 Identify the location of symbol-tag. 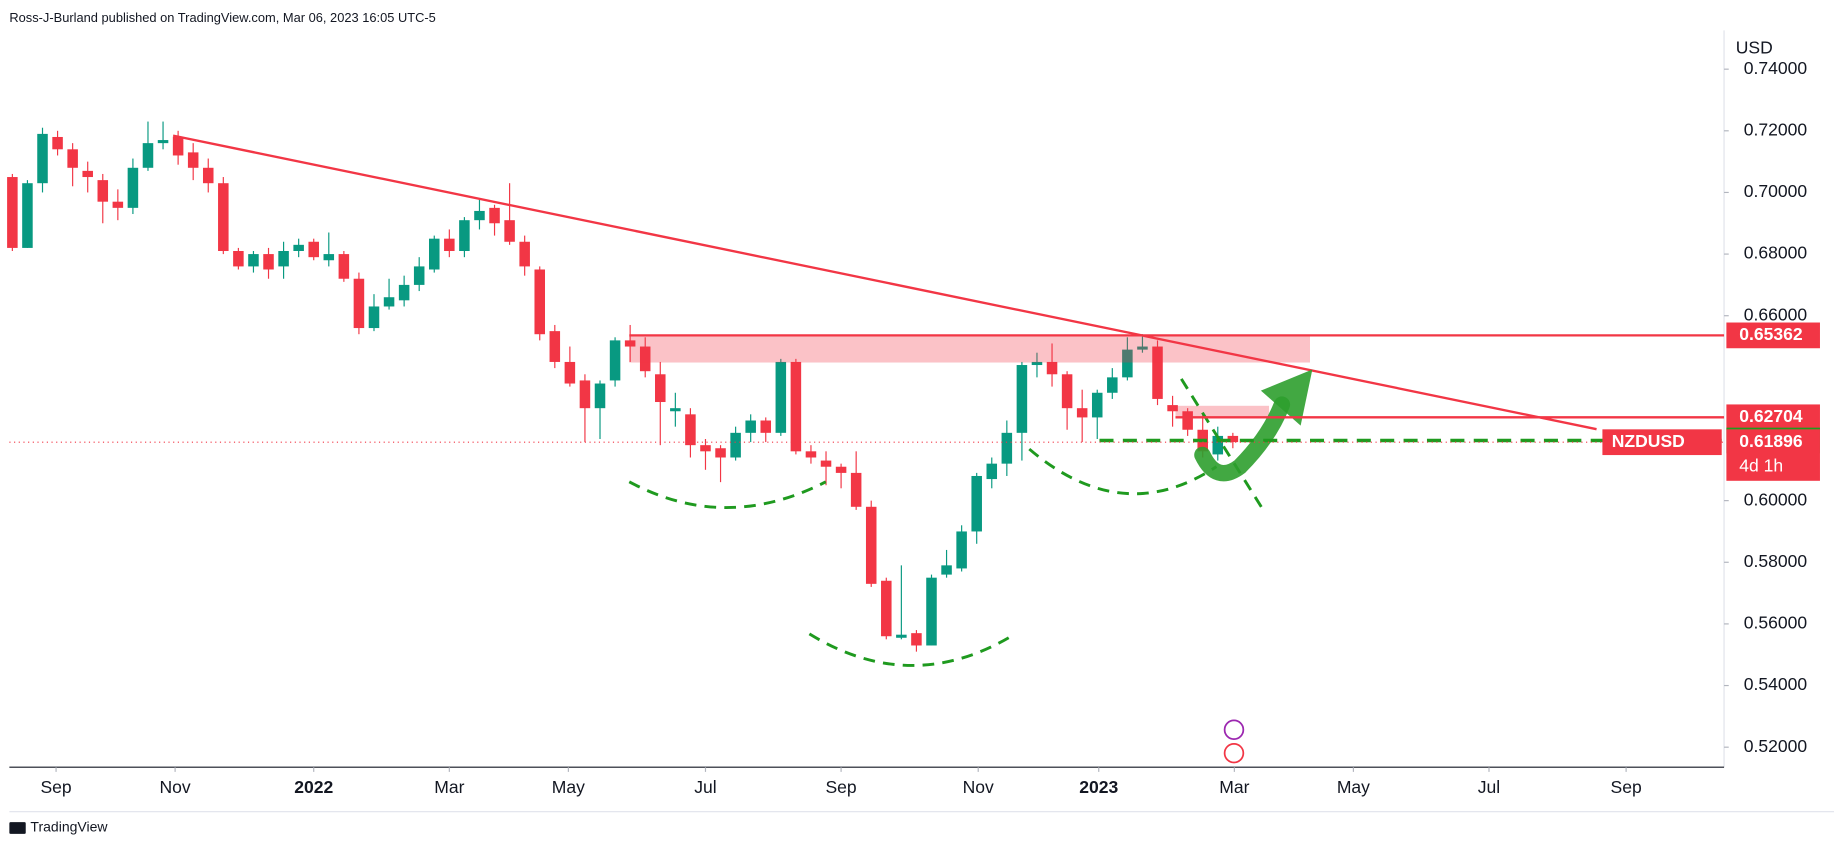
(1662, 442).